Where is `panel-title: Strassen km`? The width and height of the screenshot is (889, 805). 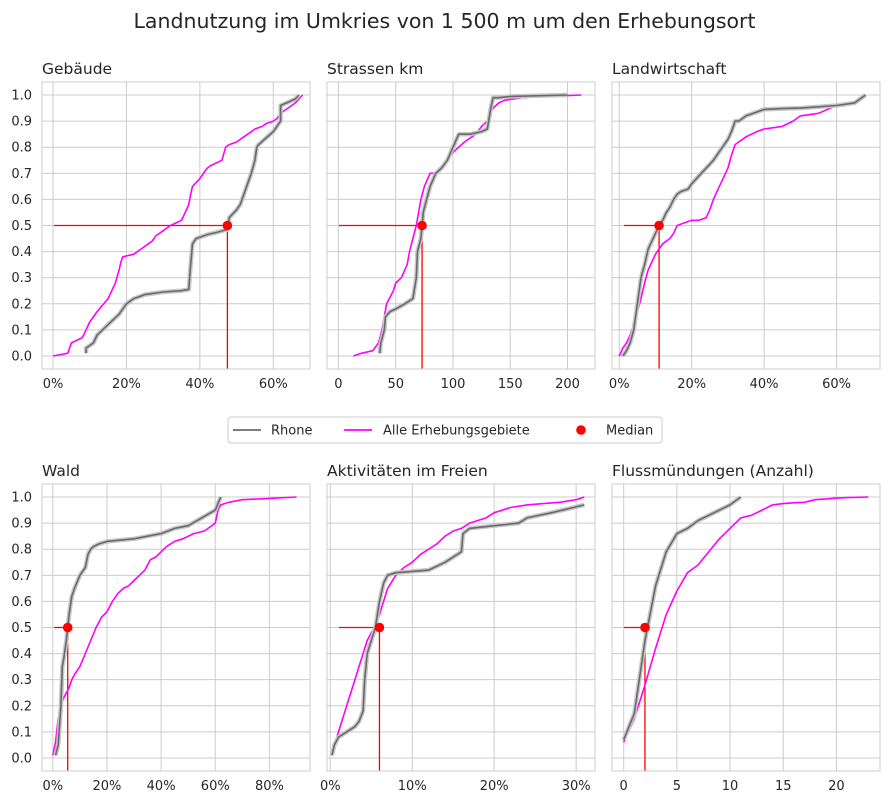
panel-title: Strassen km is located at coordinates (375, 69).